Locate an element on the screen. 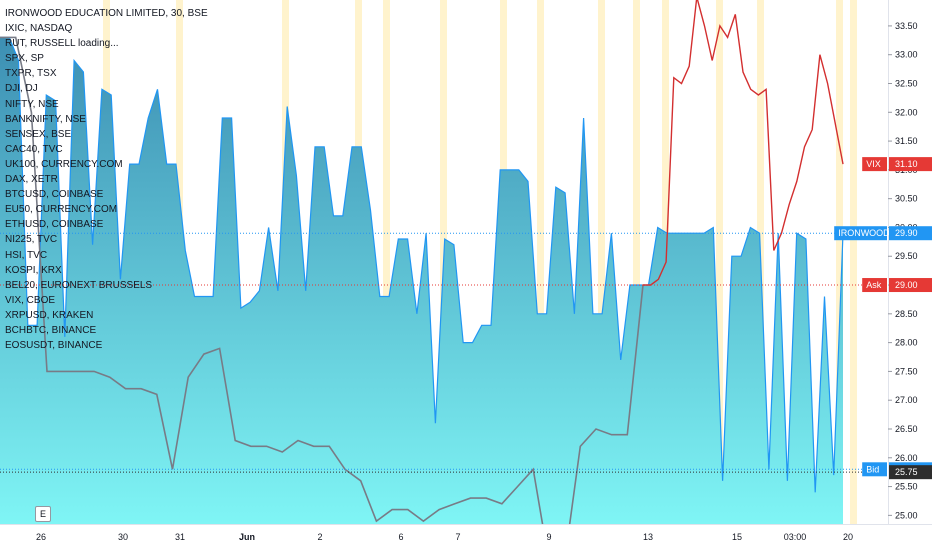  legend-symbol: CAC40, TVC is located at coordinates (34, 149).